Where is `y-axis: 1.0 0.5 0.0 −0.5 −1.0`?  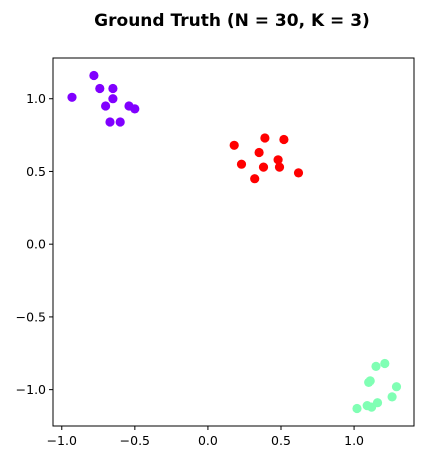 y-axis: 1.0 0.5 0.0 −0.5 −1.0 is located at coordinates (34, 244).